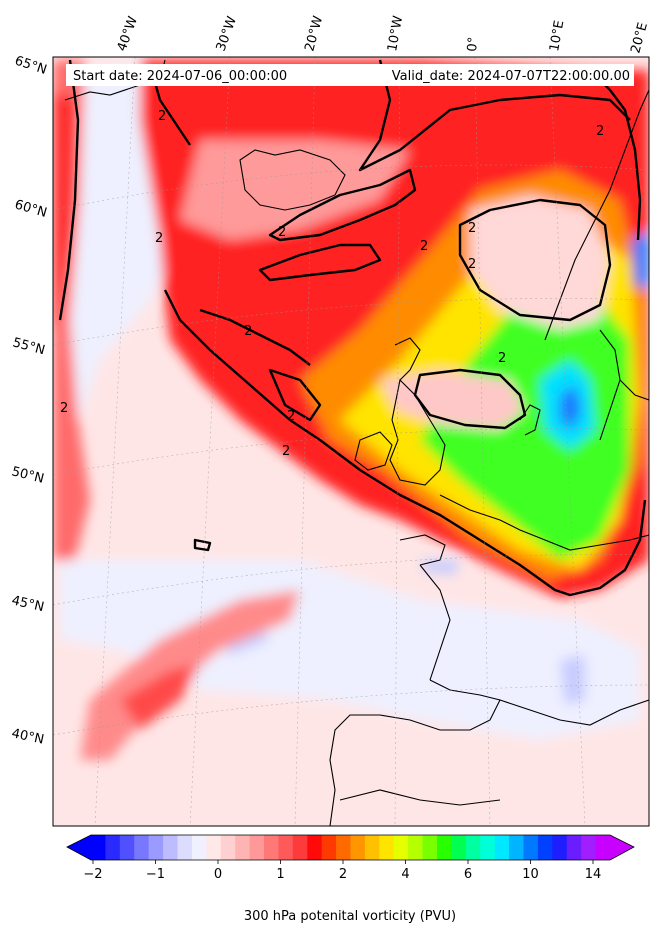 Image resolution: width=659 pixels, height=936 pixels. What do you see at coordinates (530, 874) in the screenshot?
I see `colorbar-tick-label: 10` at bounding box center [530, 874].